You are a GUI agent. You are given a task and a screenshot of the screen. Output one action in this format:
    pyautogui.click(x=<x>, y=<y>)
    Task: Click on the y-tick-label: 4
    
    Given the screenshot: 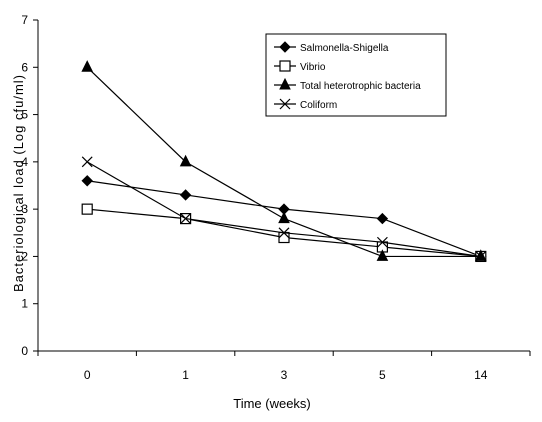 What is the action you would take?
    pyautogui.click(x=24, y=162)
    